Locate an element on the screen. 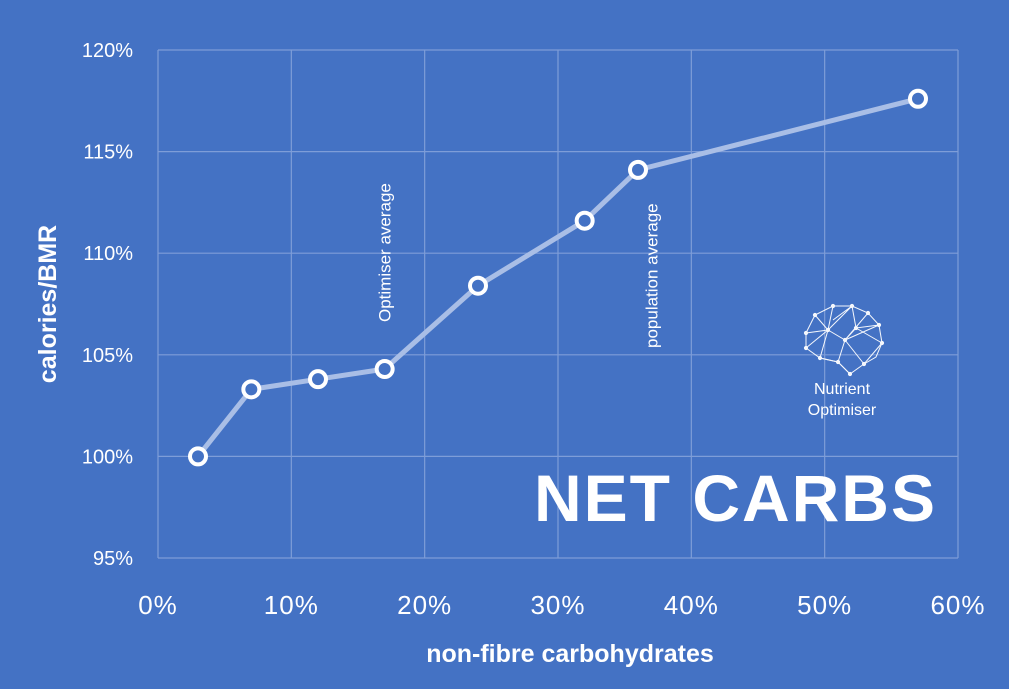 Image resolution: width=1009 pixels, height=689 pixels. annotation-label: Optimiser average is located at coordinates (385, 252).